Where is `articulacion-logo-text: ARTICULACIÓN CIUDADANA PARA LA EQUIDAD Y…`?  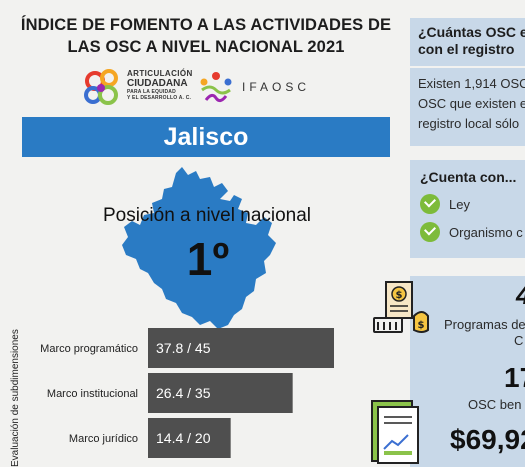
articulacion-logo-text: ARTICULACIÓN CIUDADANA PARA LA EQUIDAD Y… is located at coordinates (160, 85).